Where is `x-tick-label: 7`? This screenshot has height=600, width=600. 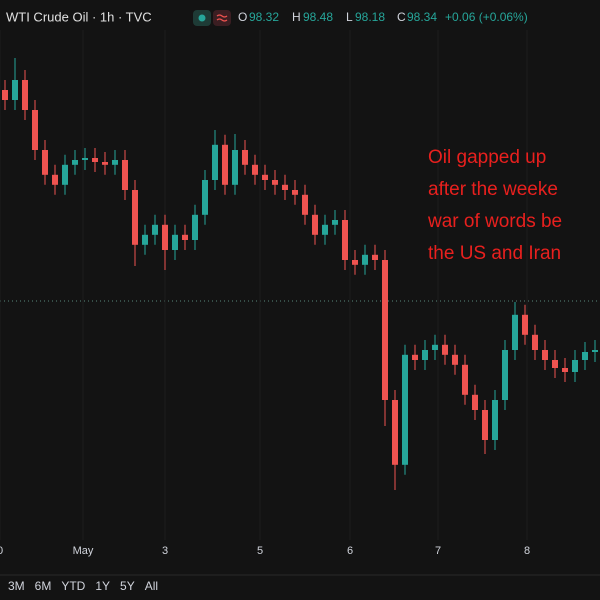
x-tick-label: 7 is located at coordinates (438, 551).